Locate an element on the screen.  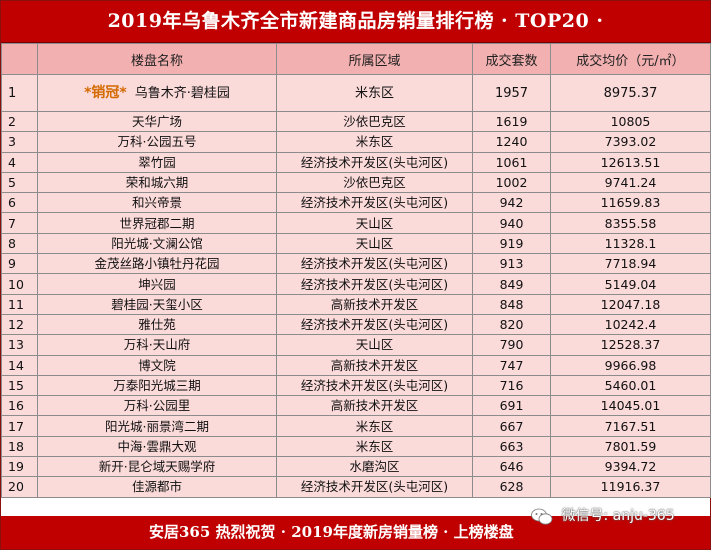
price-cell: 12528.37 is located at coordinates (630, 345).